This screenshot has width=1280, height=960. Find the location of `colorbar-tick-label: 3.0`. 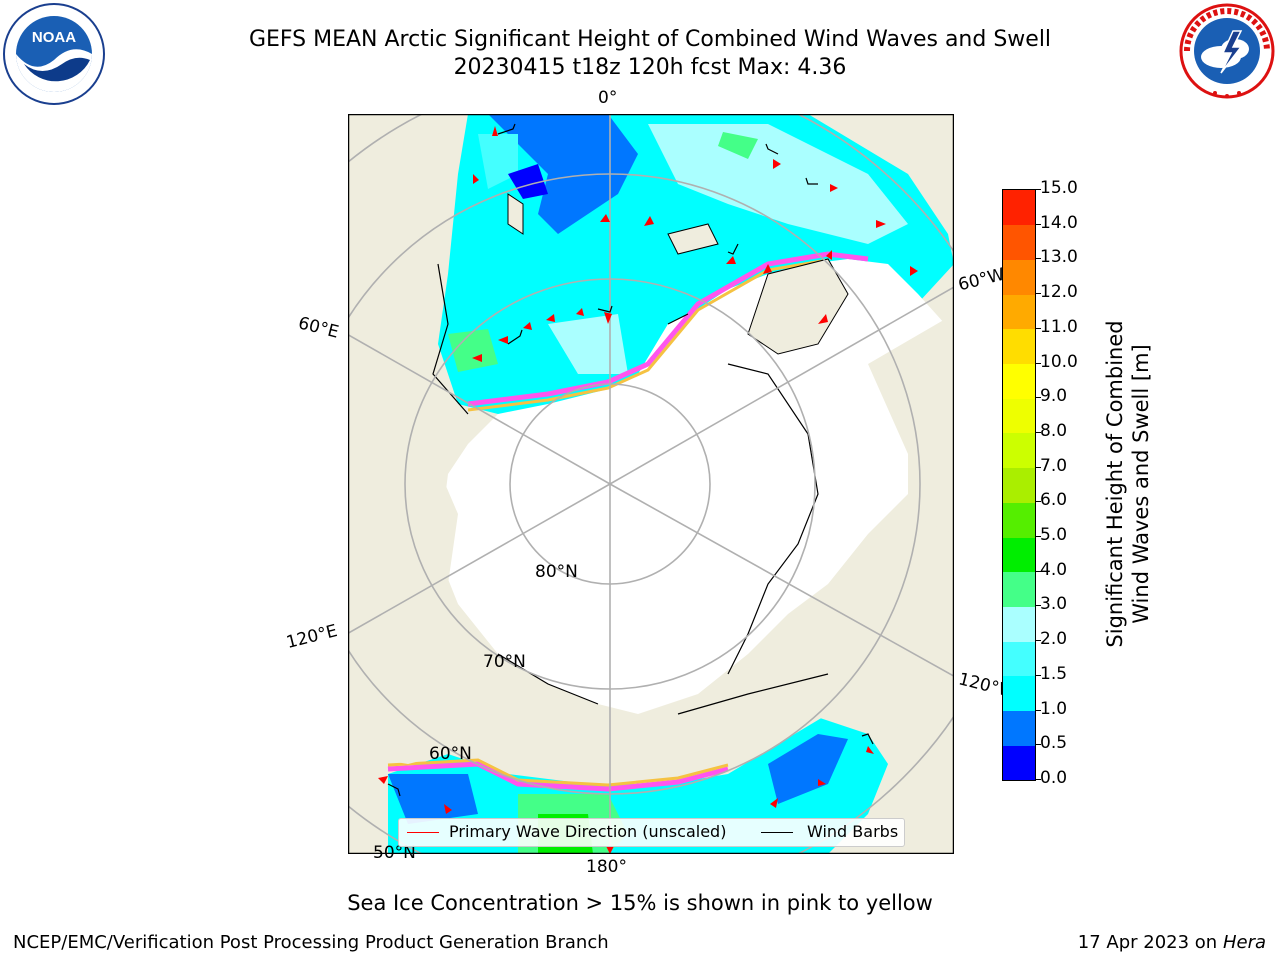

colorbar-tick-label: 3.0 is located at coordinates (1054, 604).